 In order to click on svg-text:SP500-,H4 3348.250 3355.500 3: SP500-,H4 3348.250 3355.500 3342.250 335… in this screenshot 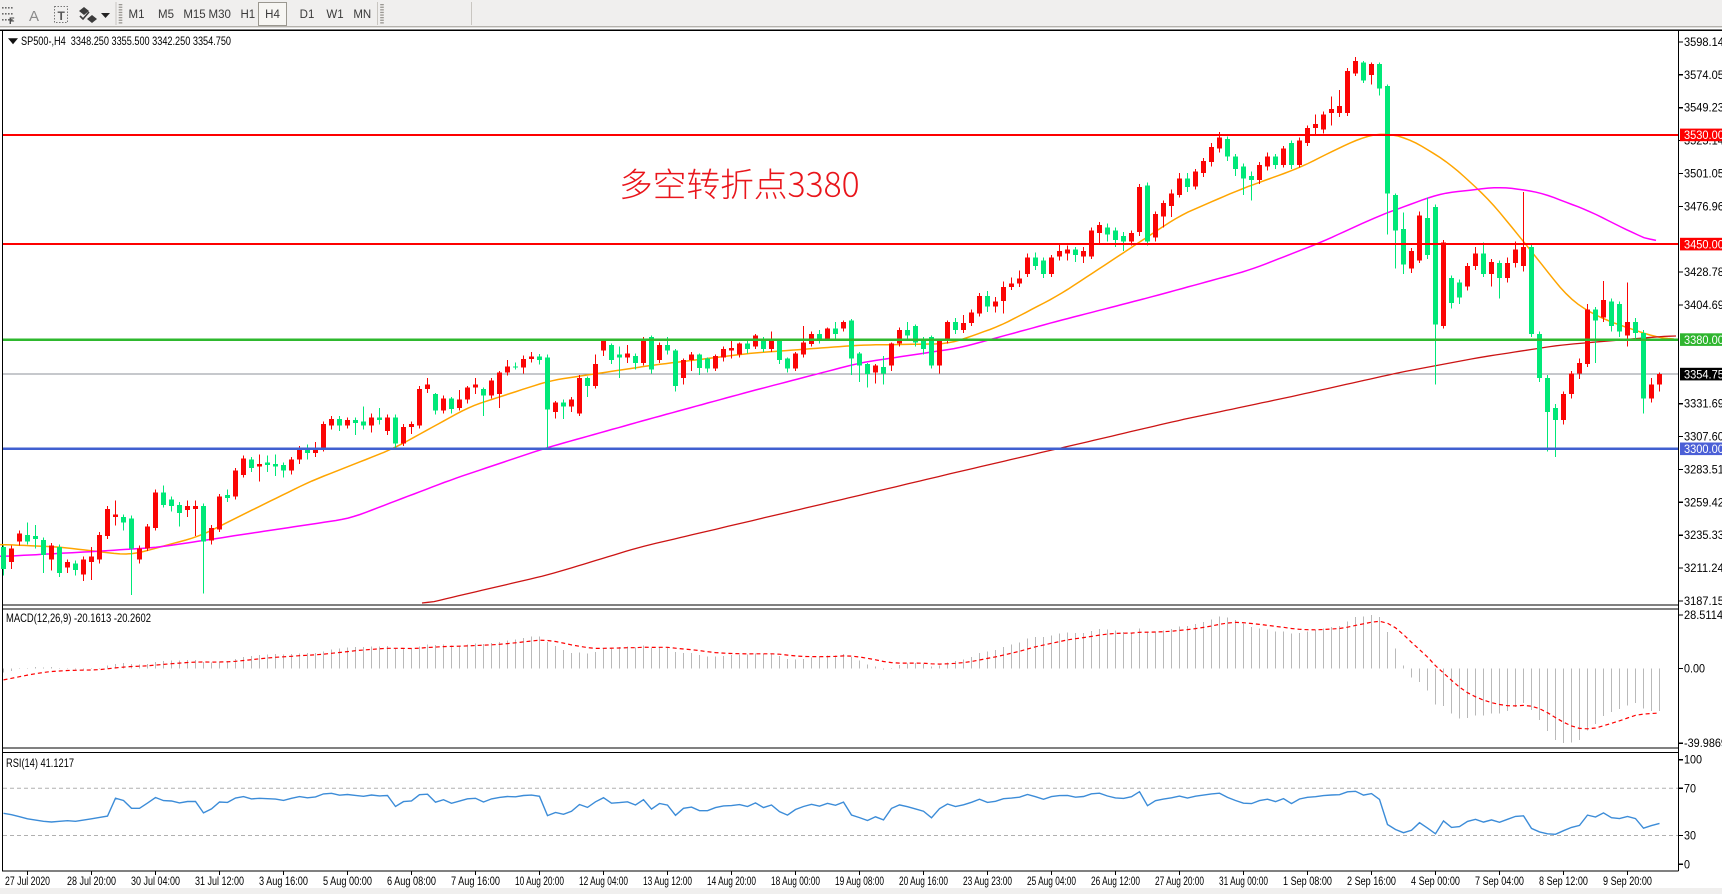, I will do `click(126, 41)`.